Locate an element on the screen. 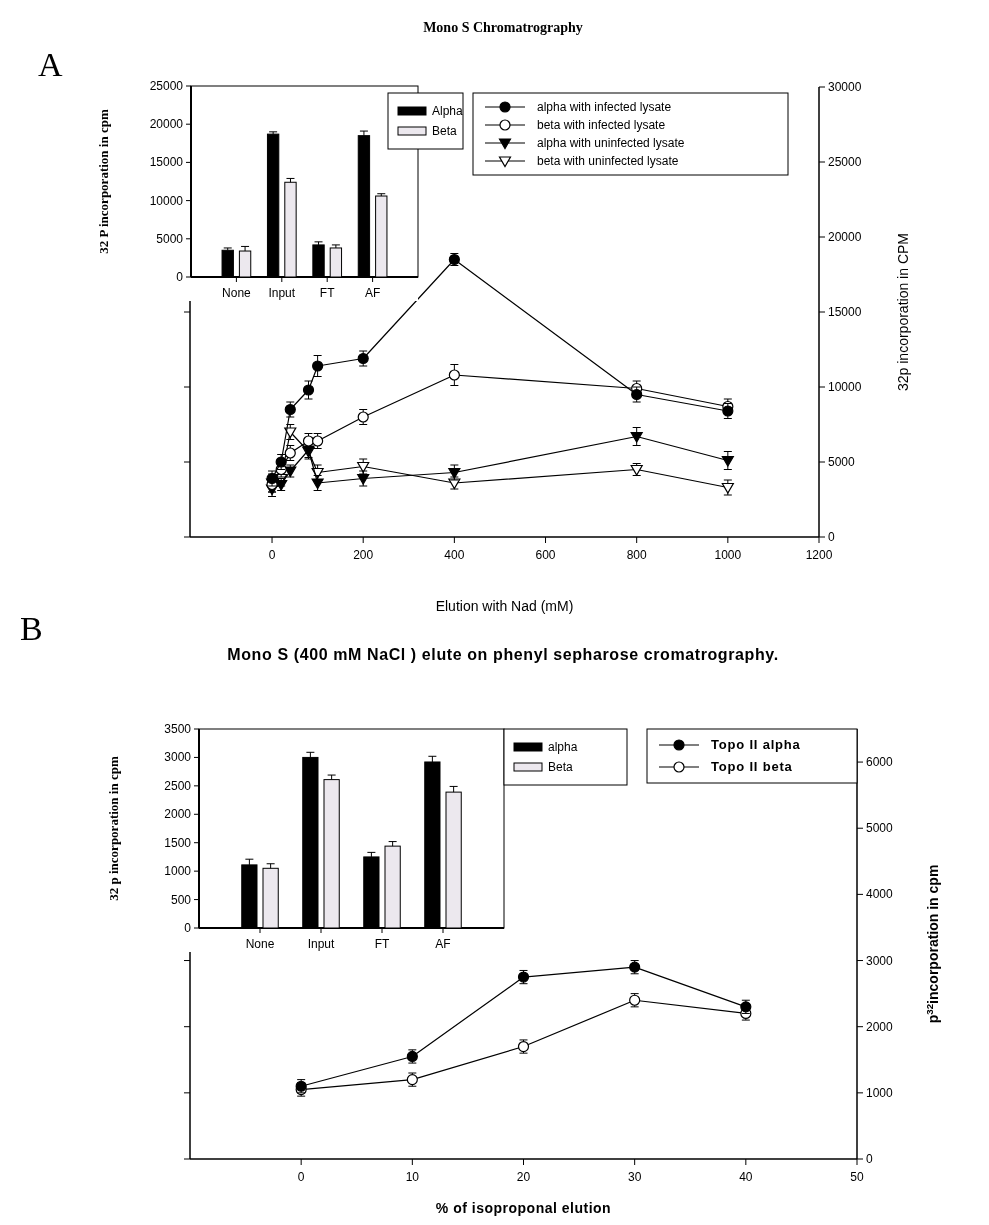  x-axis-title: % of isoproponal elution is located at coordinates (523, 1208).